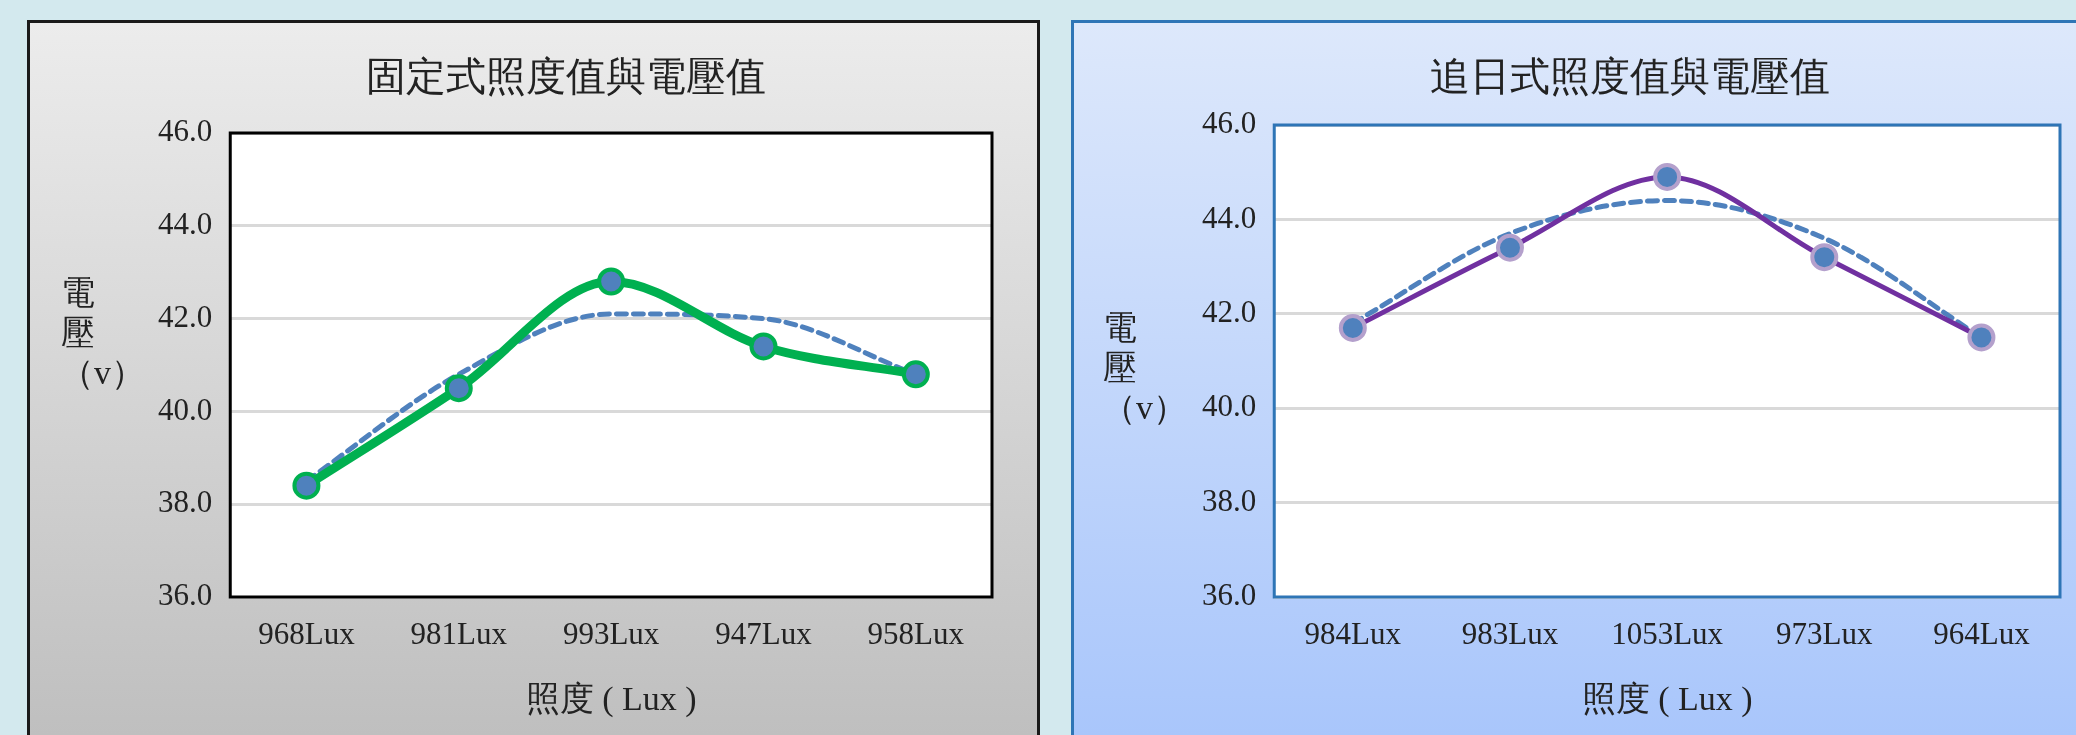  Describe the element at coordinates (1667, 633) in the screenshot. I see `x-tick-label: 1053Lux` at that location.